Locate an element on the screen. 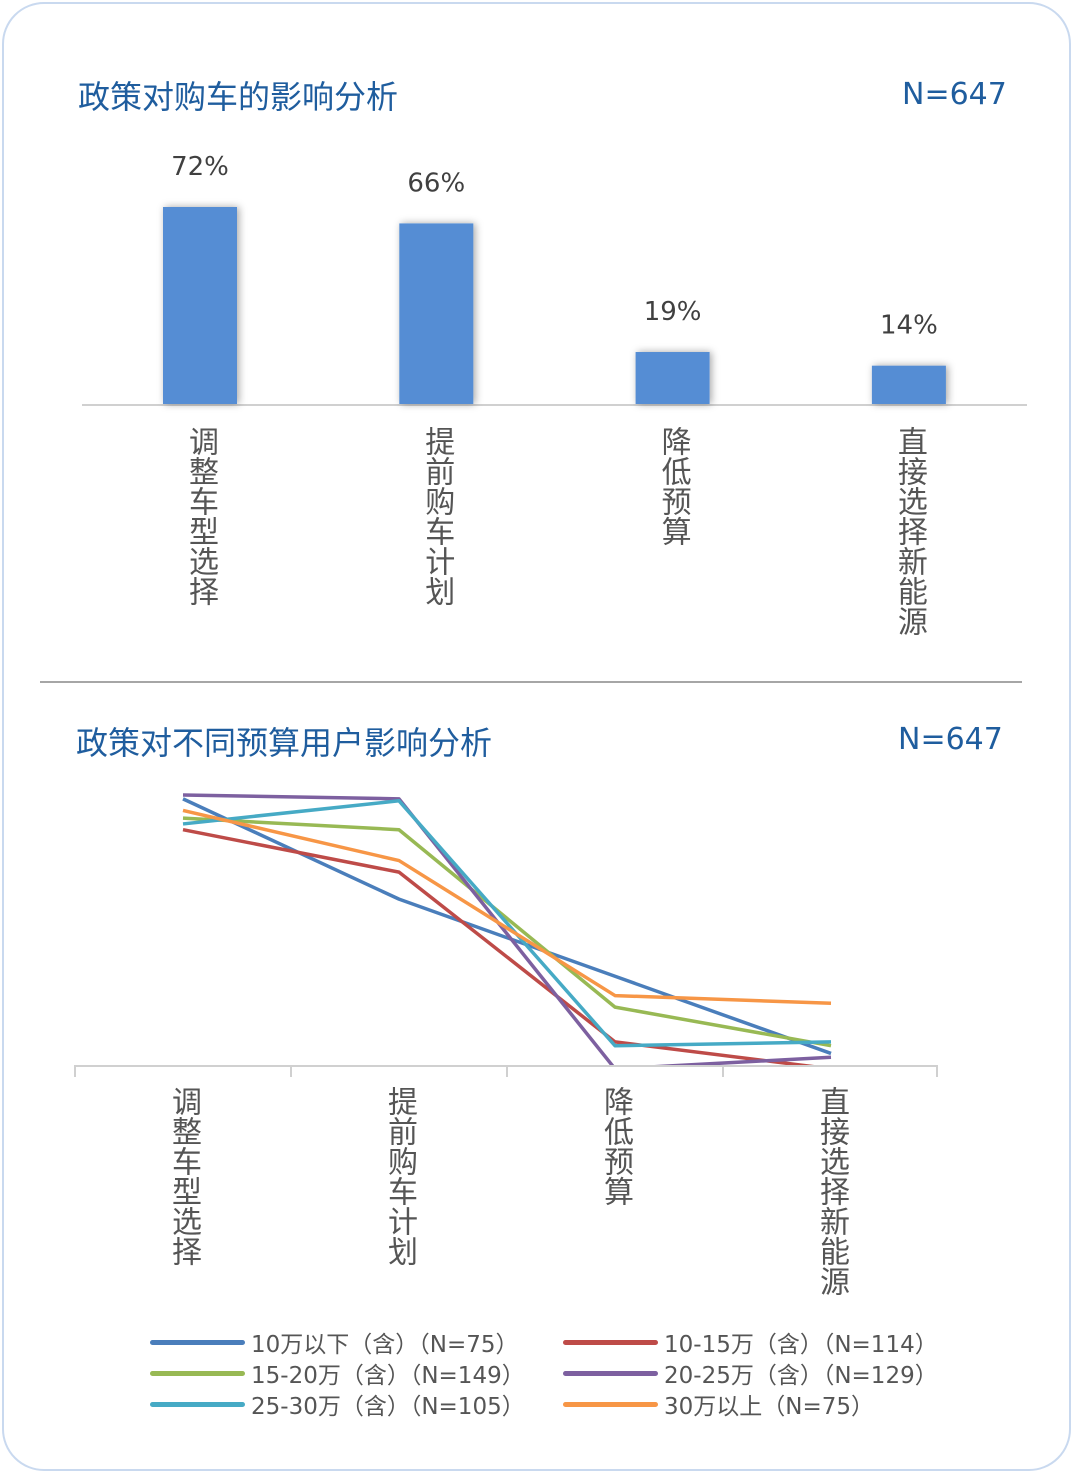  bar-data-label: 72% is located at coordinates (200, 167).